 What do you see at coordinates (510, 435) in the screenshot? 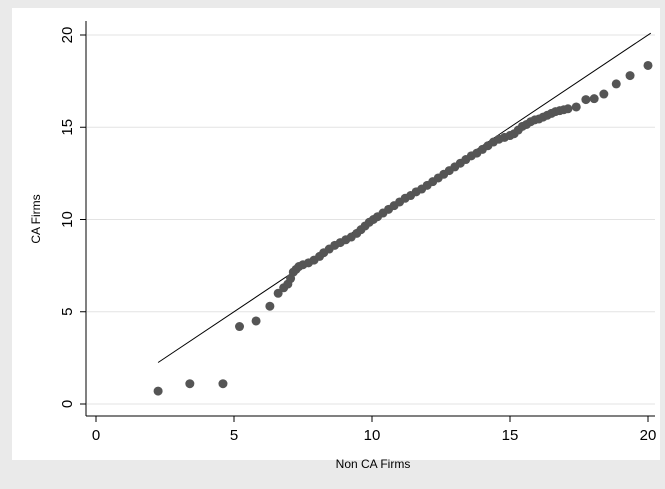
I see `x-tick-label: 15` at bounding box center [510, 435].